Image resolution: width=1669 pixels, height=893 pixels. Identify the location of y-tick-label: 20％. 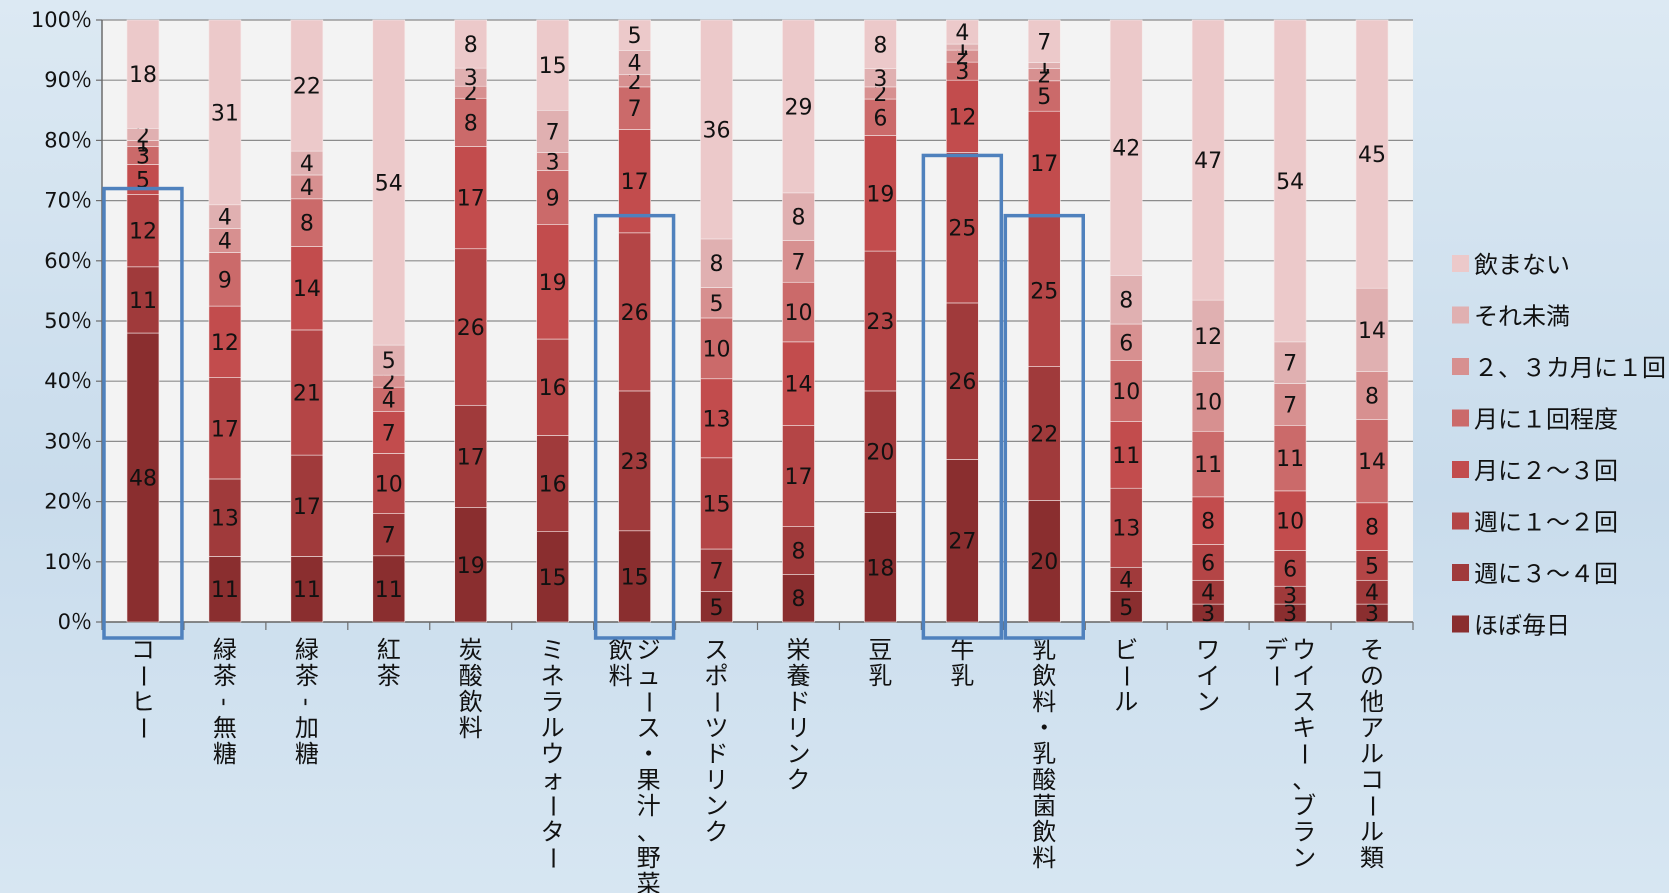
(68, 502).